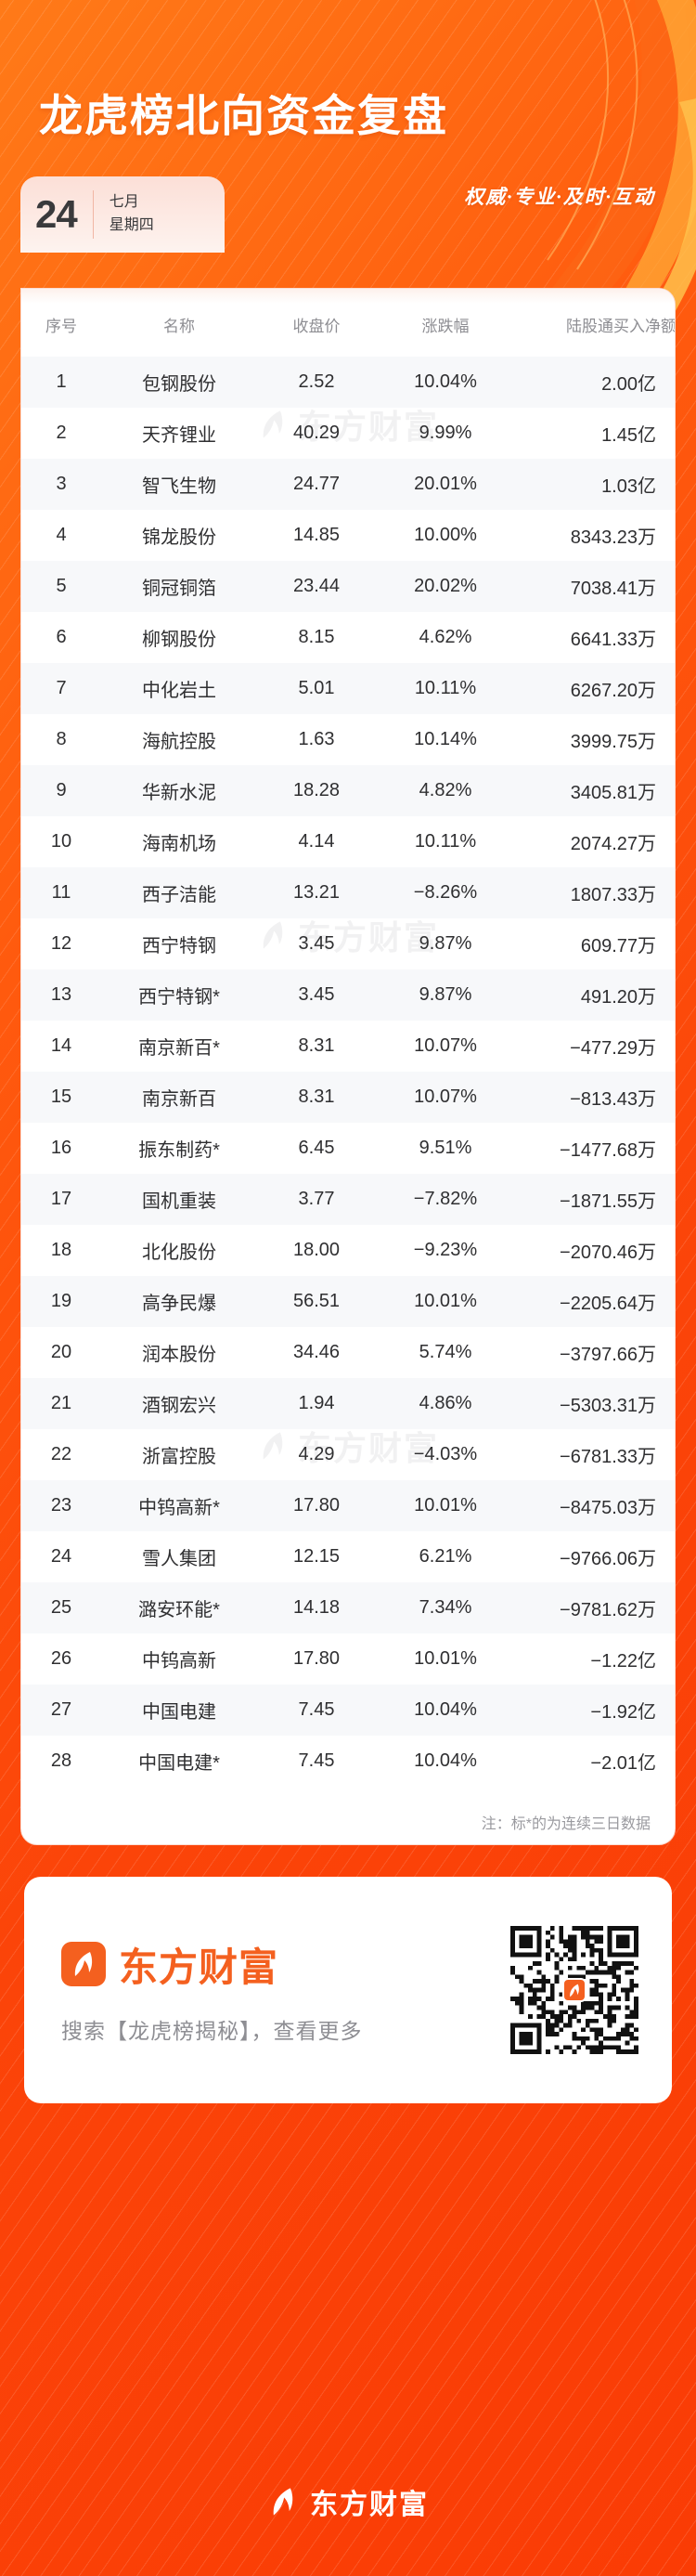 The width and height of the screenshot is (696, 2576). I want to click on table-row: 18 北化股份 18.00 −9.23% −2070.46万, so click(348, 1250).